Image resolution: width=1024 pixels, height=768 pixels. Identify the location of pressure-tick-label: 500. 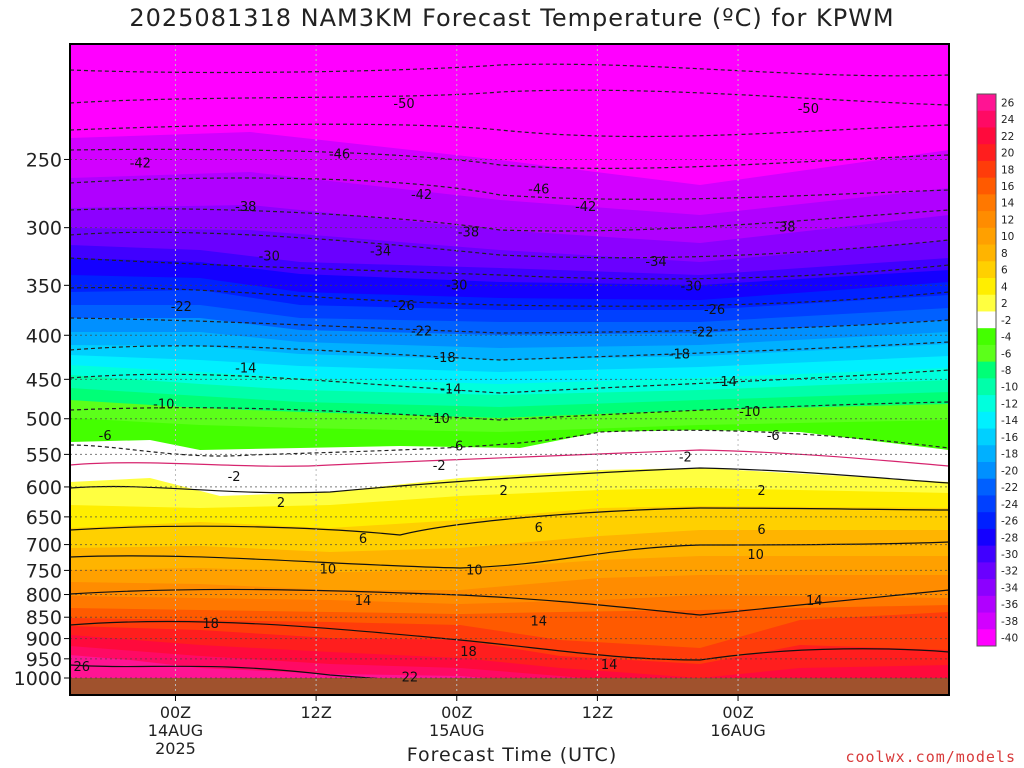
(44, 420).